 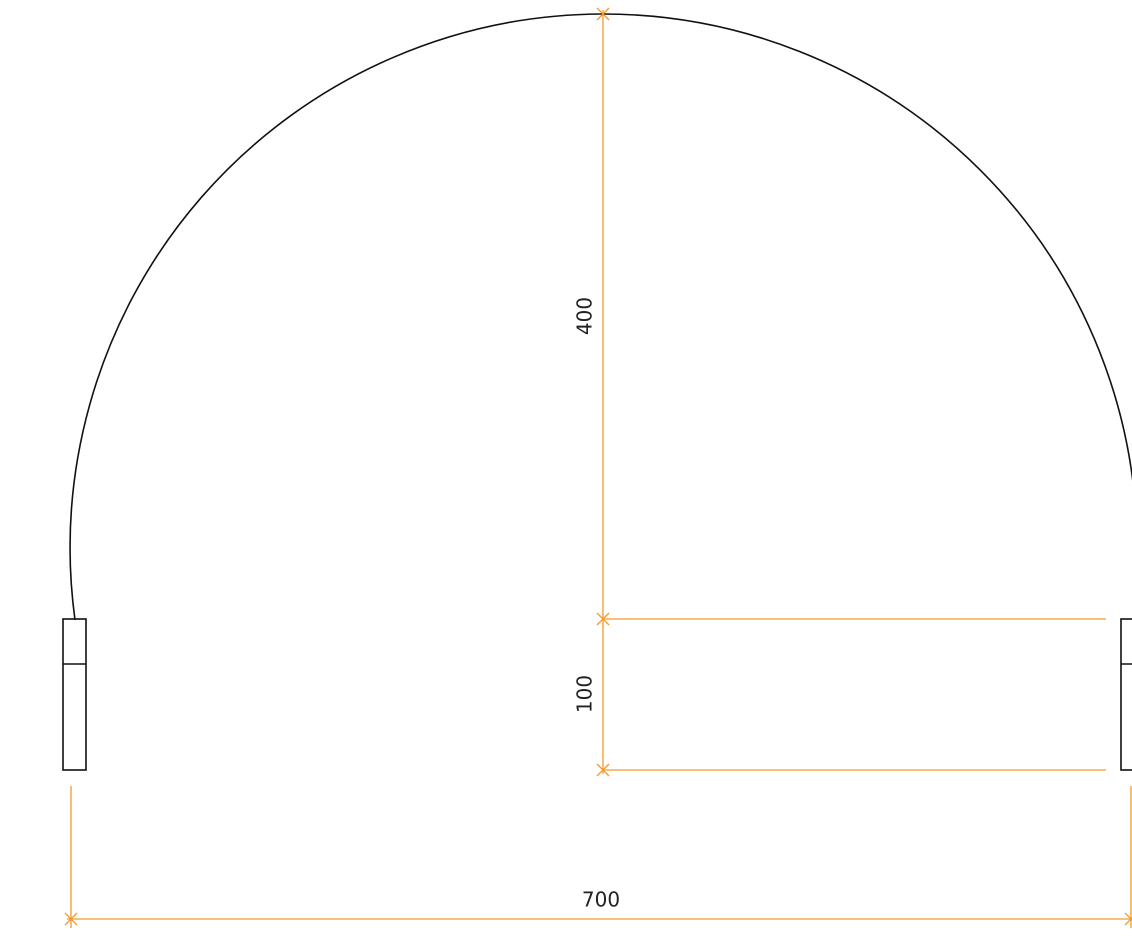 What do you see at coordinates (601, 900) in the screenshot?
I see `dimension-label: 700` at bounding box center [601, 900].